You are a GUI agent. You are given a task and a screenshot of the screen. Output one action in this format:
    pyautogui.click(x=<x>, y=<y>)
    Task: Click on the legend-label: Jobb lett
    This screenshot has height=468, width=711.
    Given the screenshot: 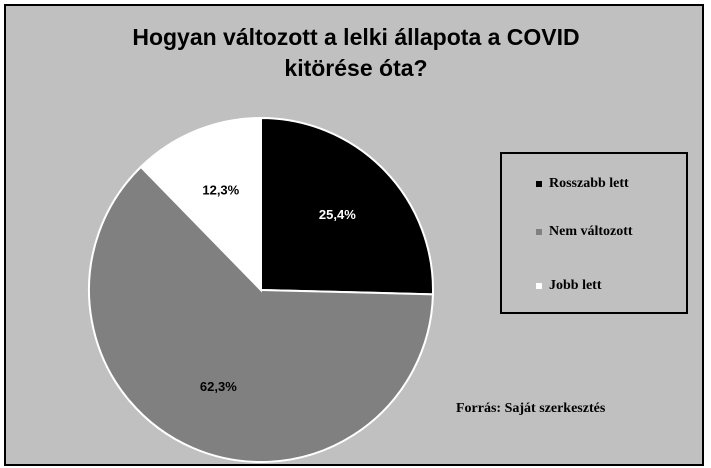 What is the action you would take?
    pyautogui.click(x=575, y=285)
    